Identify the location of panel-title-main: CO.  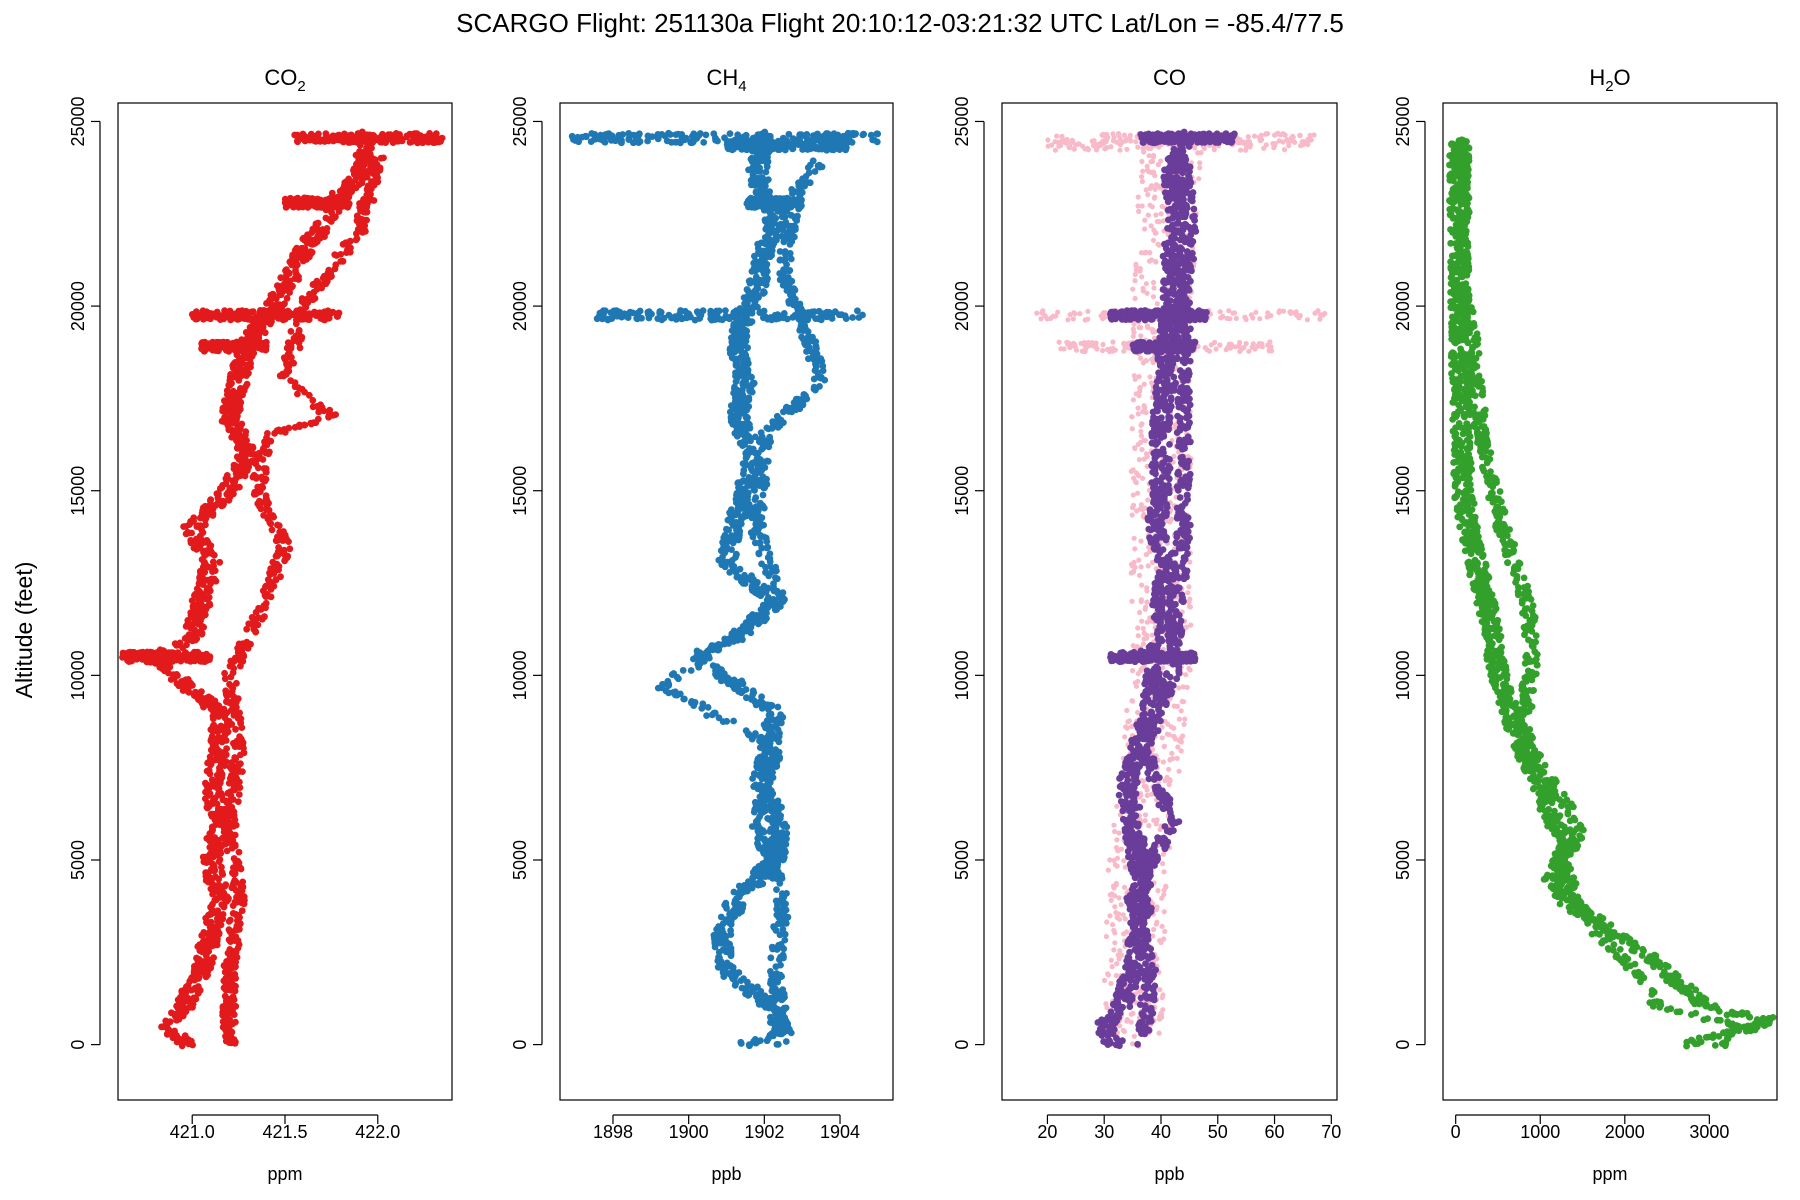
(280, 77).